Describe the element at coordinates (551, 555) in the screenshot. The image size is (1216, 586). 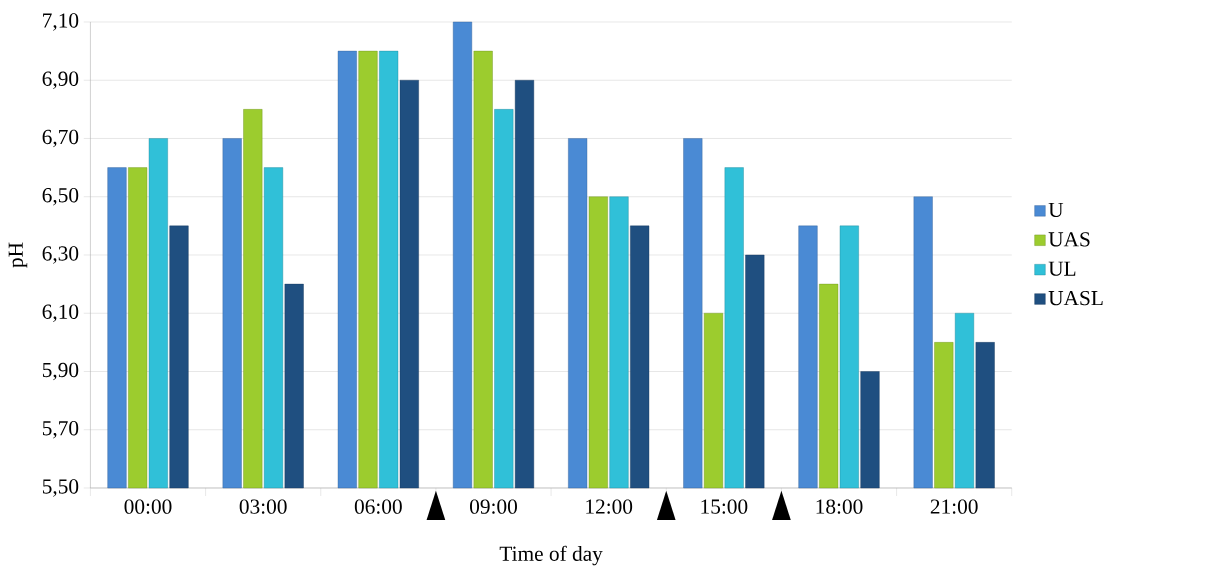
I see `x-axis-title: Time of day` at that location.